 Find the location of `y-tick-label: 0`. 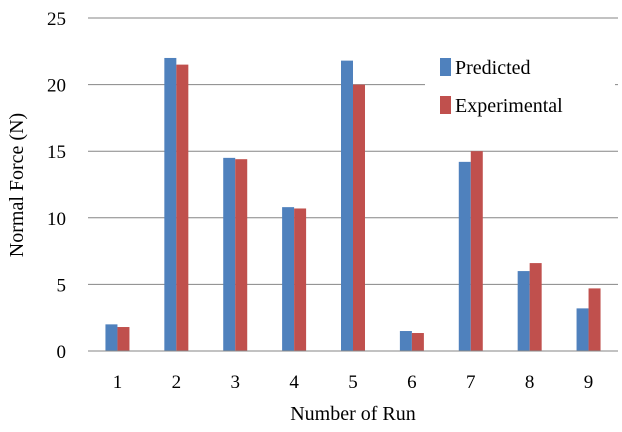

y-tick-label: 0 is located at coordinates (62, 352).